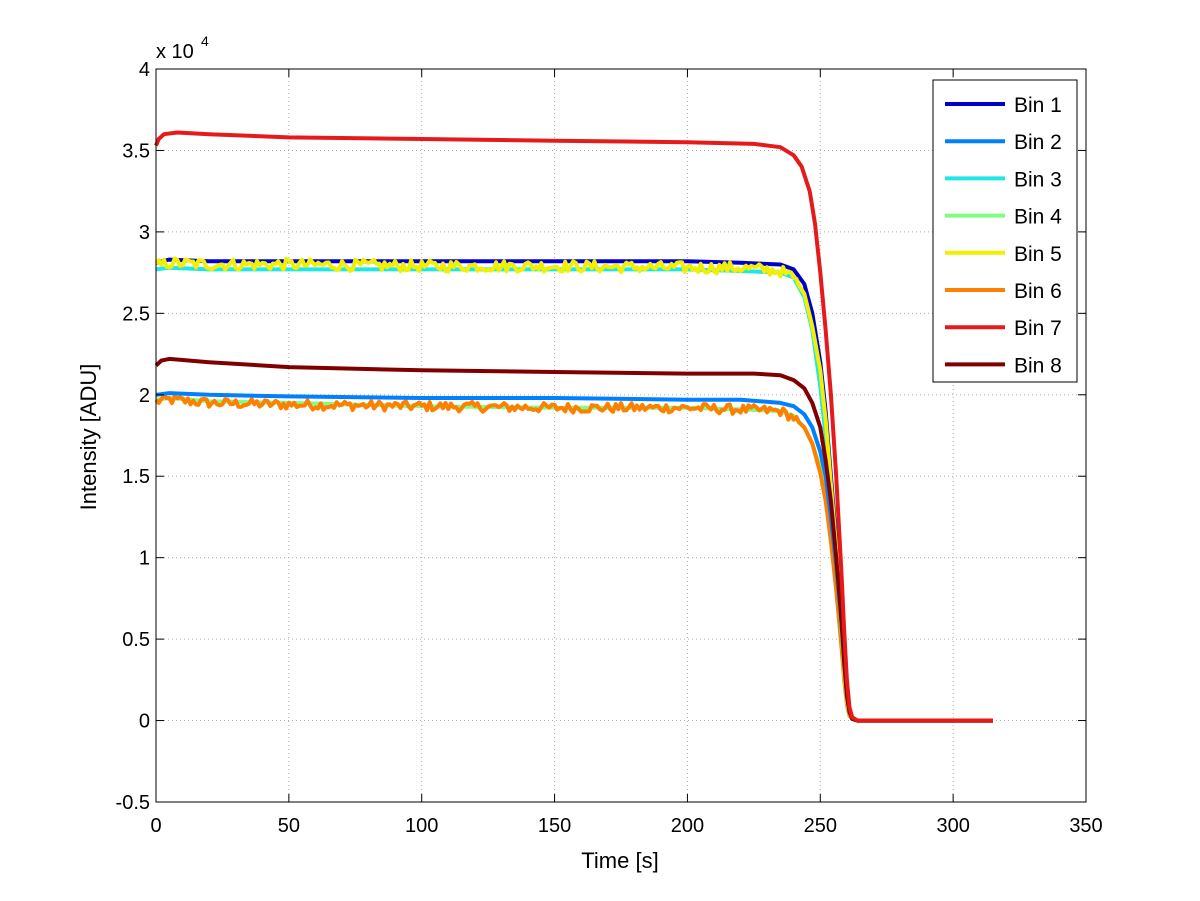 This screenshot has height=901, width=1200. I want to click on legend: Bin 1 Bin 2 Bin 3 Bin 4 Bin 5 Bin 6 Bin 7 Bin 8, so click(1005, 231).